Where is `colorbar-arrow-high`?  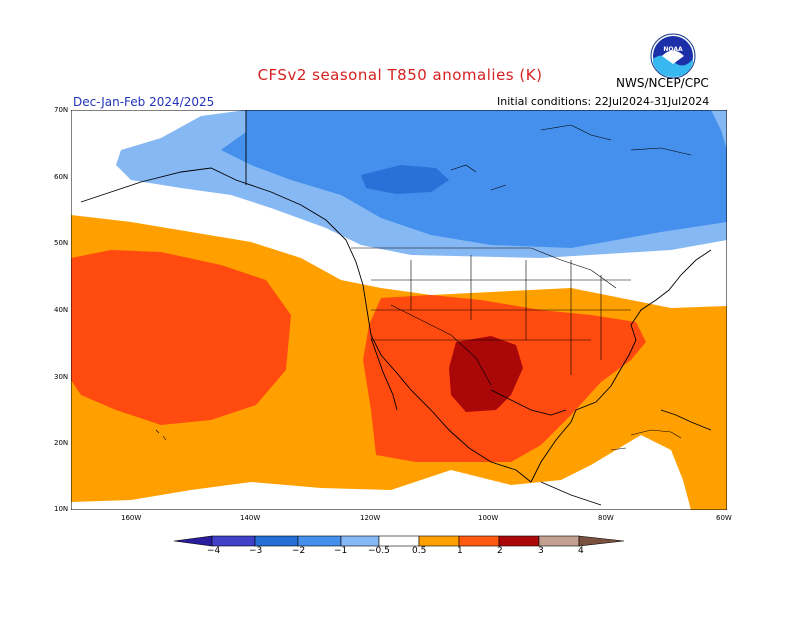
colorbar-arrow-high is located at coordinates (601, 541).